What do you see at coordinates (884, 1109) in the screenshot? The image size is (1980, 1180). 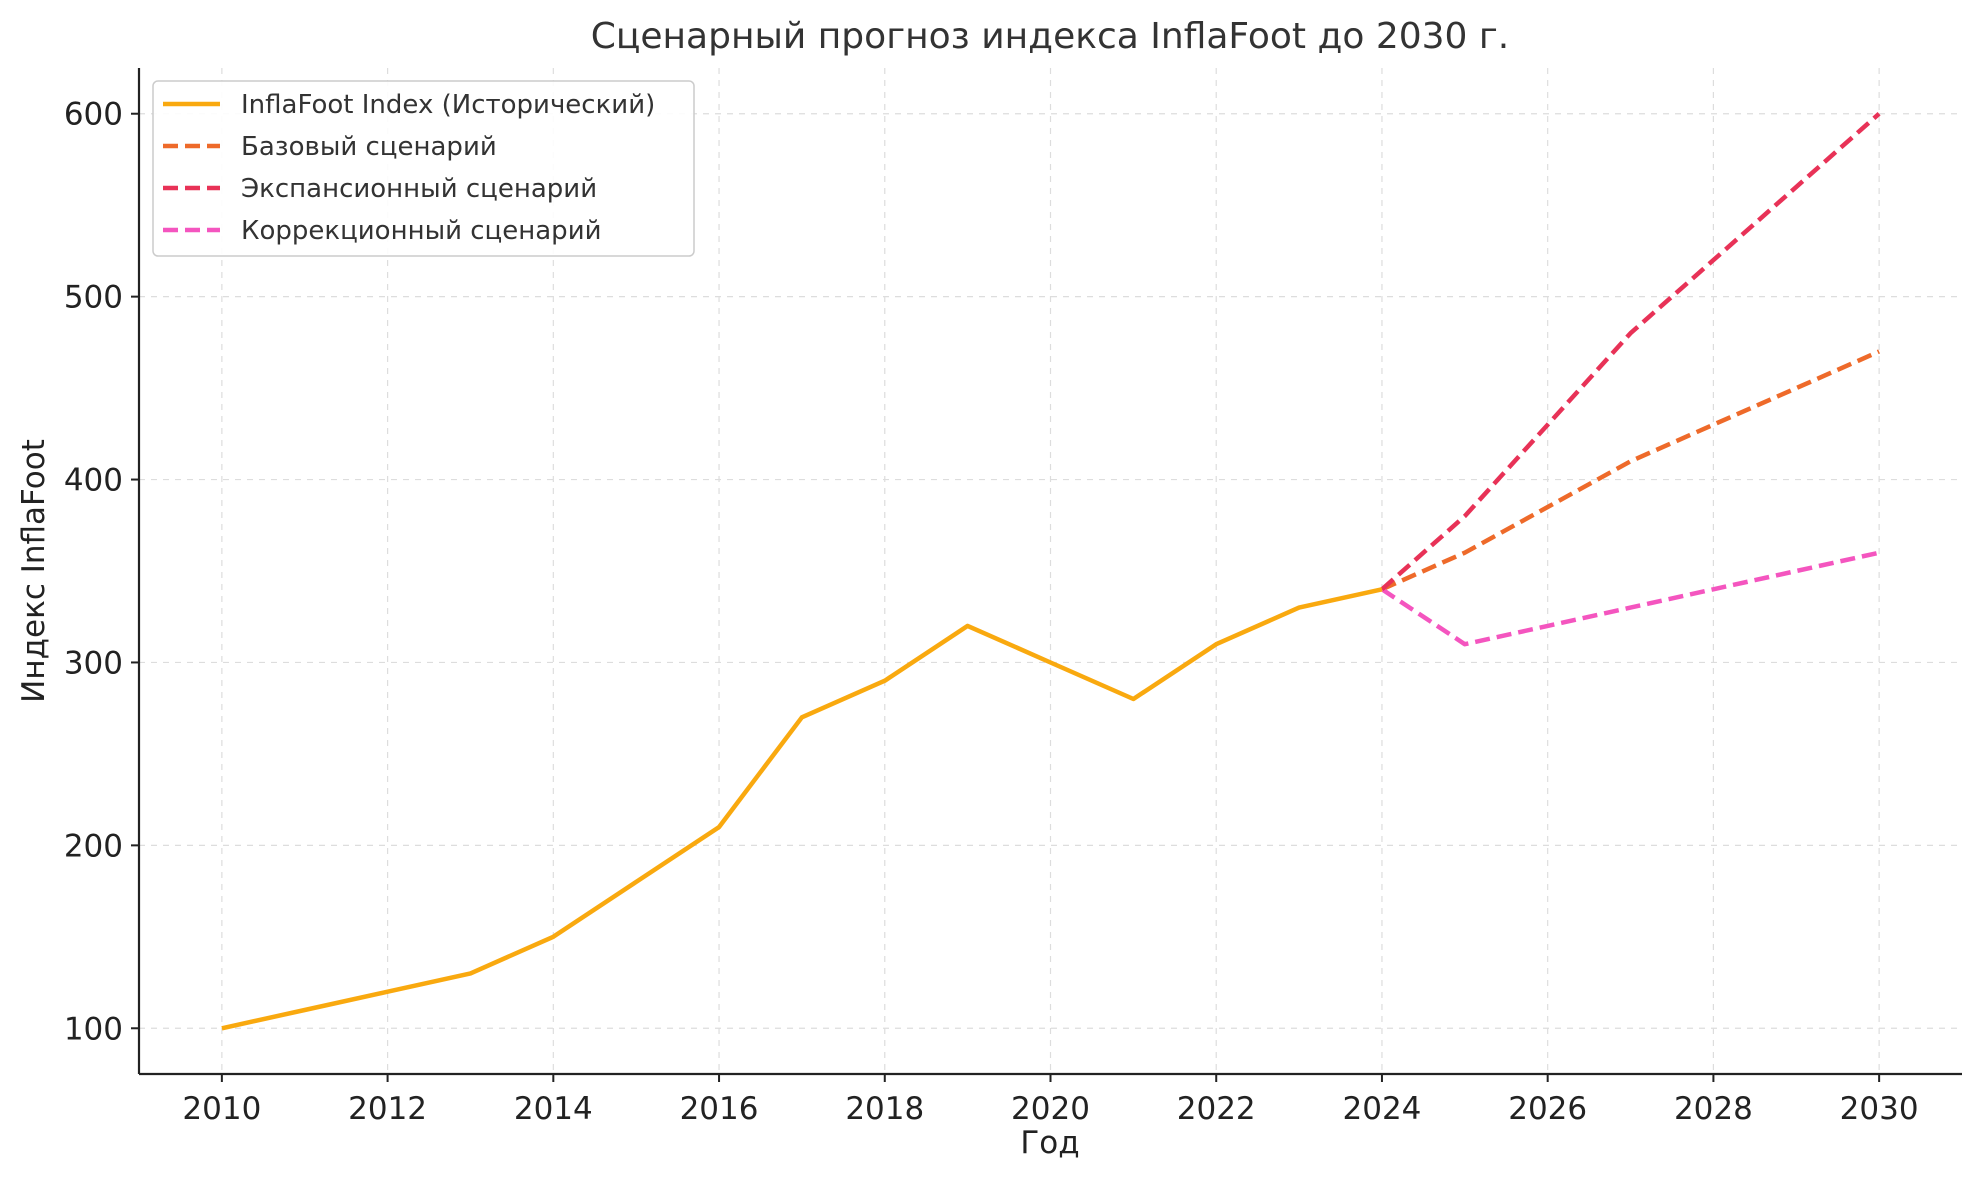 I see `x-tick-label: 2018` at bounding box center [884, 1109].